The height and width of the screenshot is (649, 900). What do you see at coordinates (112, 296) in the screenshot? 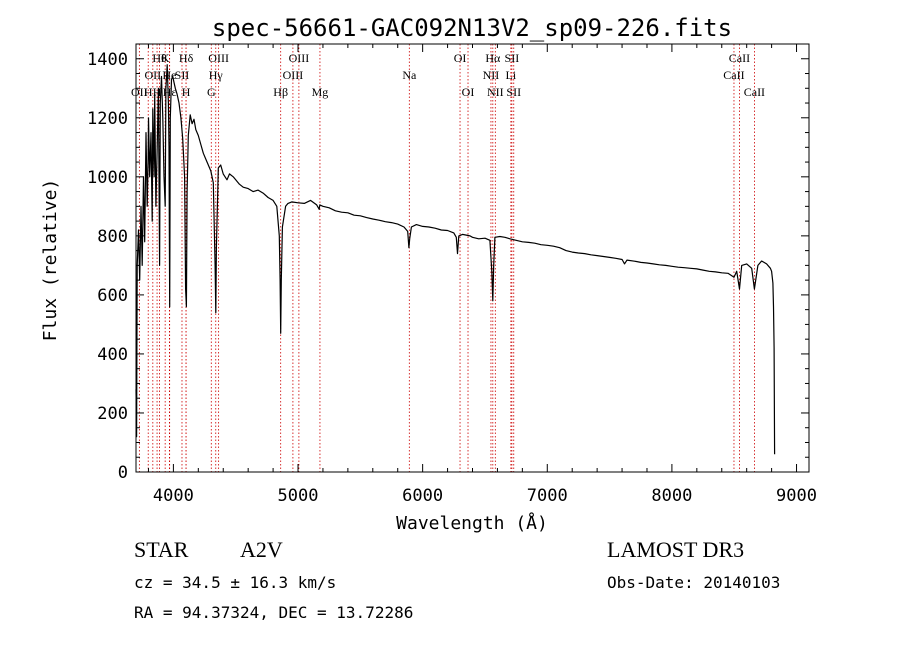
I see `y-tick-label-600: 600` at bounding box center [112, 296].